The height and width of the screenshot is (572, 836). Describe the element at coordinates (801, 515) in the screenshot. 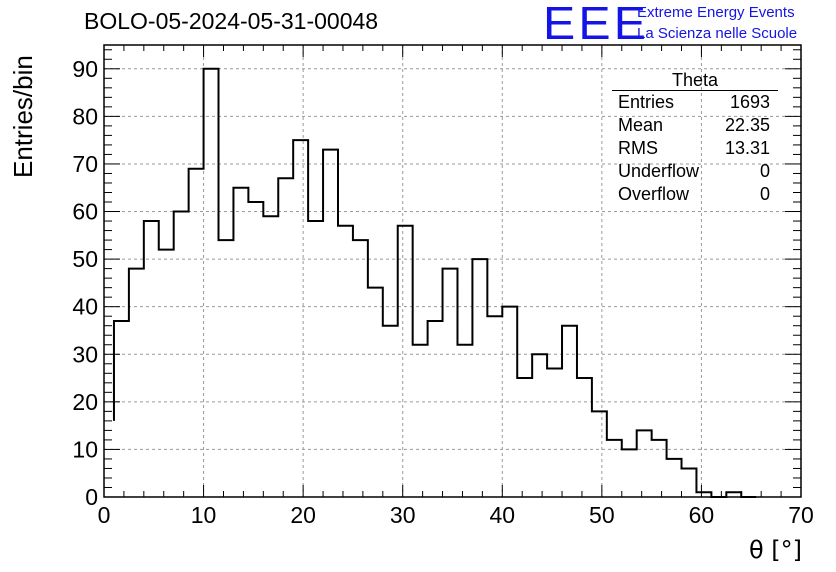

I see `x-tick-label: 70` at that location.